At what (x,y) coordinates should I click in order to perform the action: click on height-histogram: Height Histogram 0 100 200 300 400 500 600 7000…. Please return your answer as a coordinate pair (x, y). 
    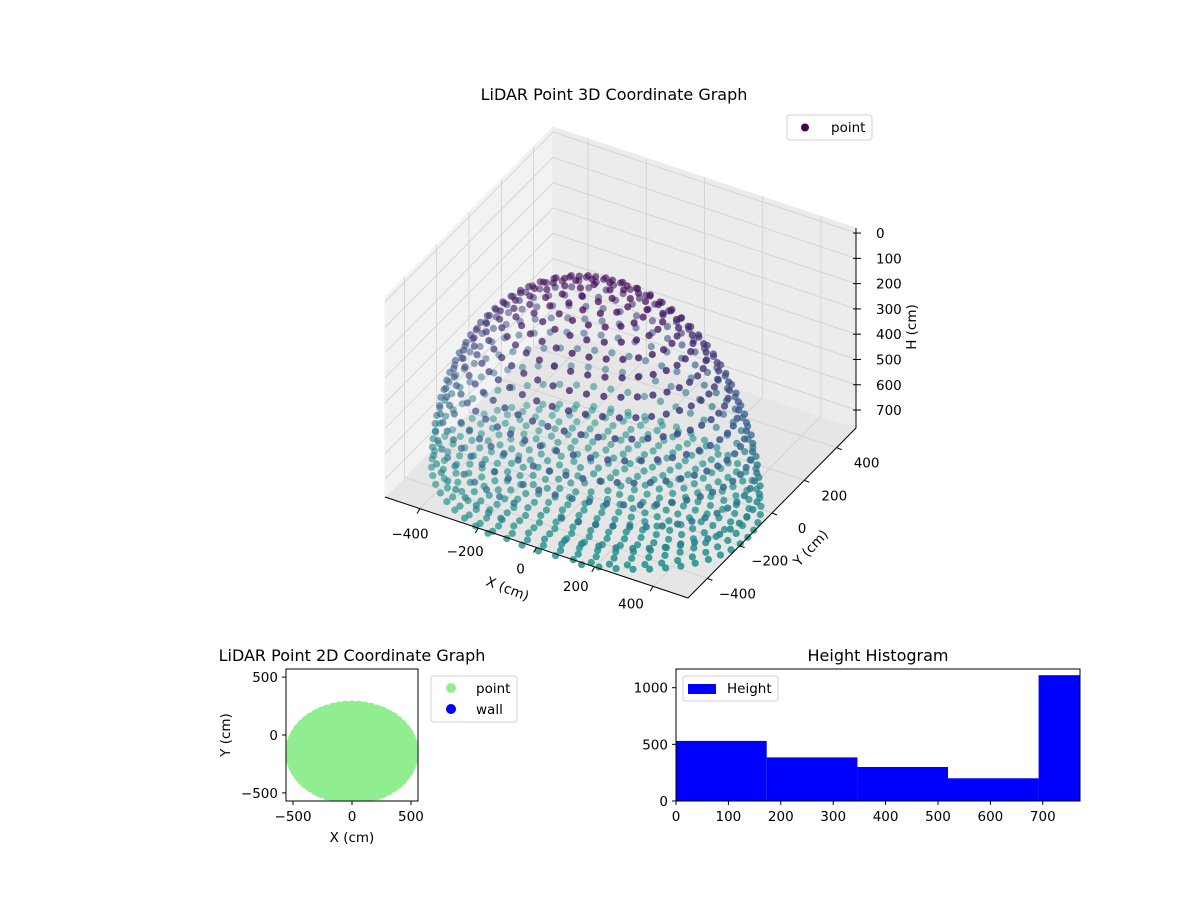
    Looking at the image, I should click on (857, 735).